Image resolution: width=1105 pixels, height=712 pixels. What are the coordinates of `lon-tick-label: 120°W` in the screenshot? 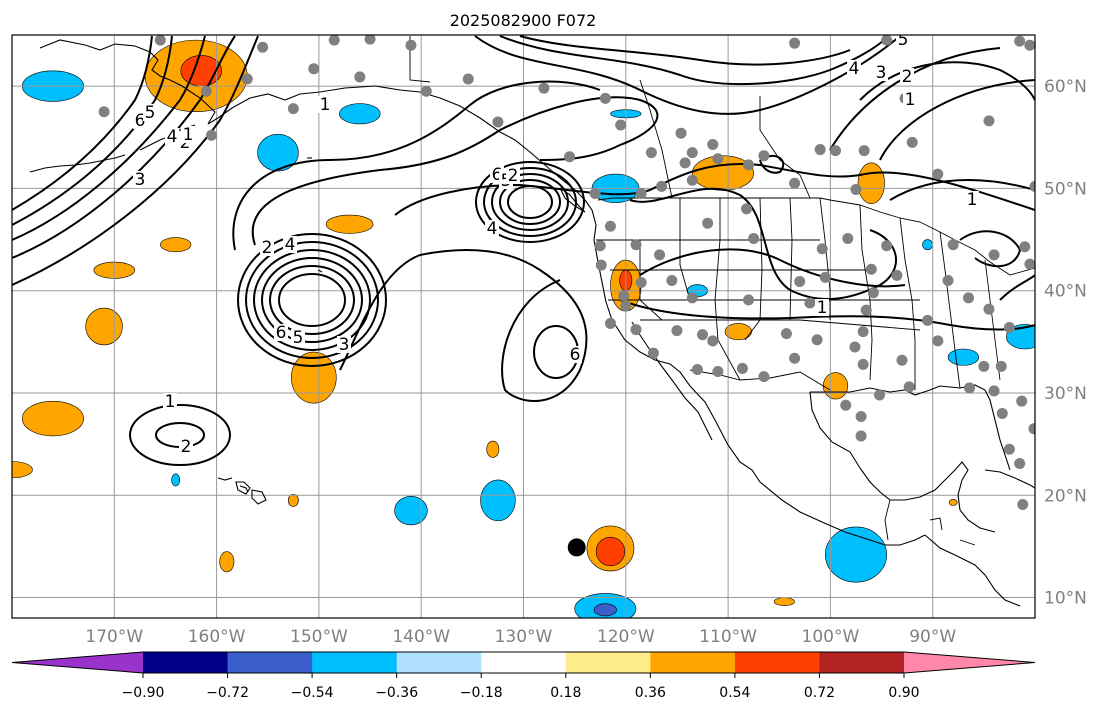 It's located at (626, 637).